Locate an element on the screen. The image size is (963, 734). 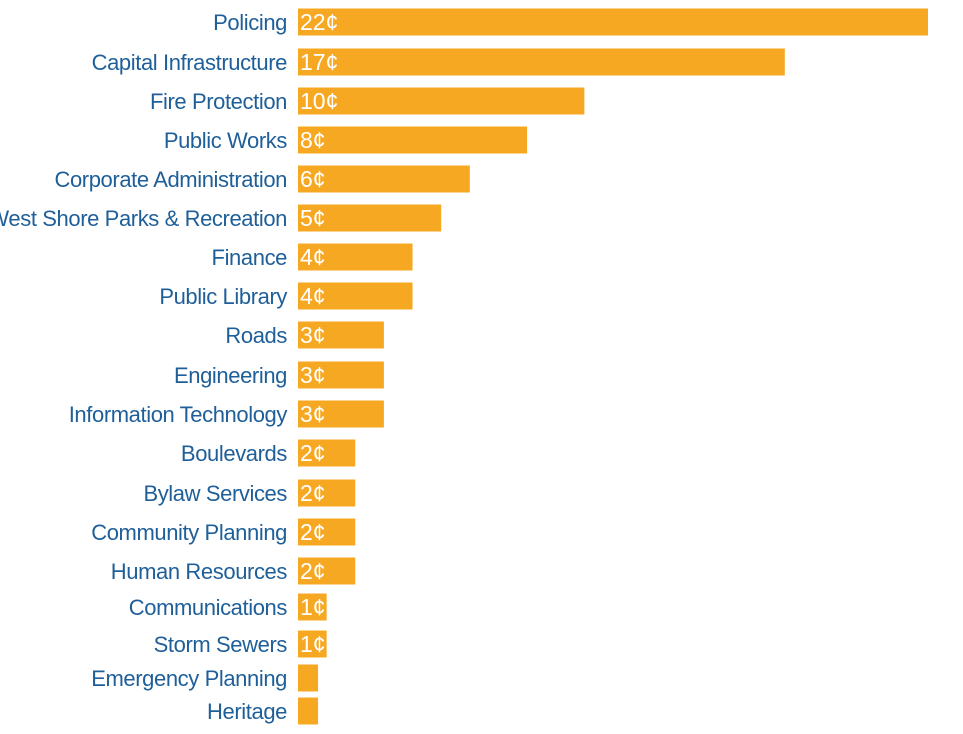
bar-corporate-administration is located at coordinates (384, 179).